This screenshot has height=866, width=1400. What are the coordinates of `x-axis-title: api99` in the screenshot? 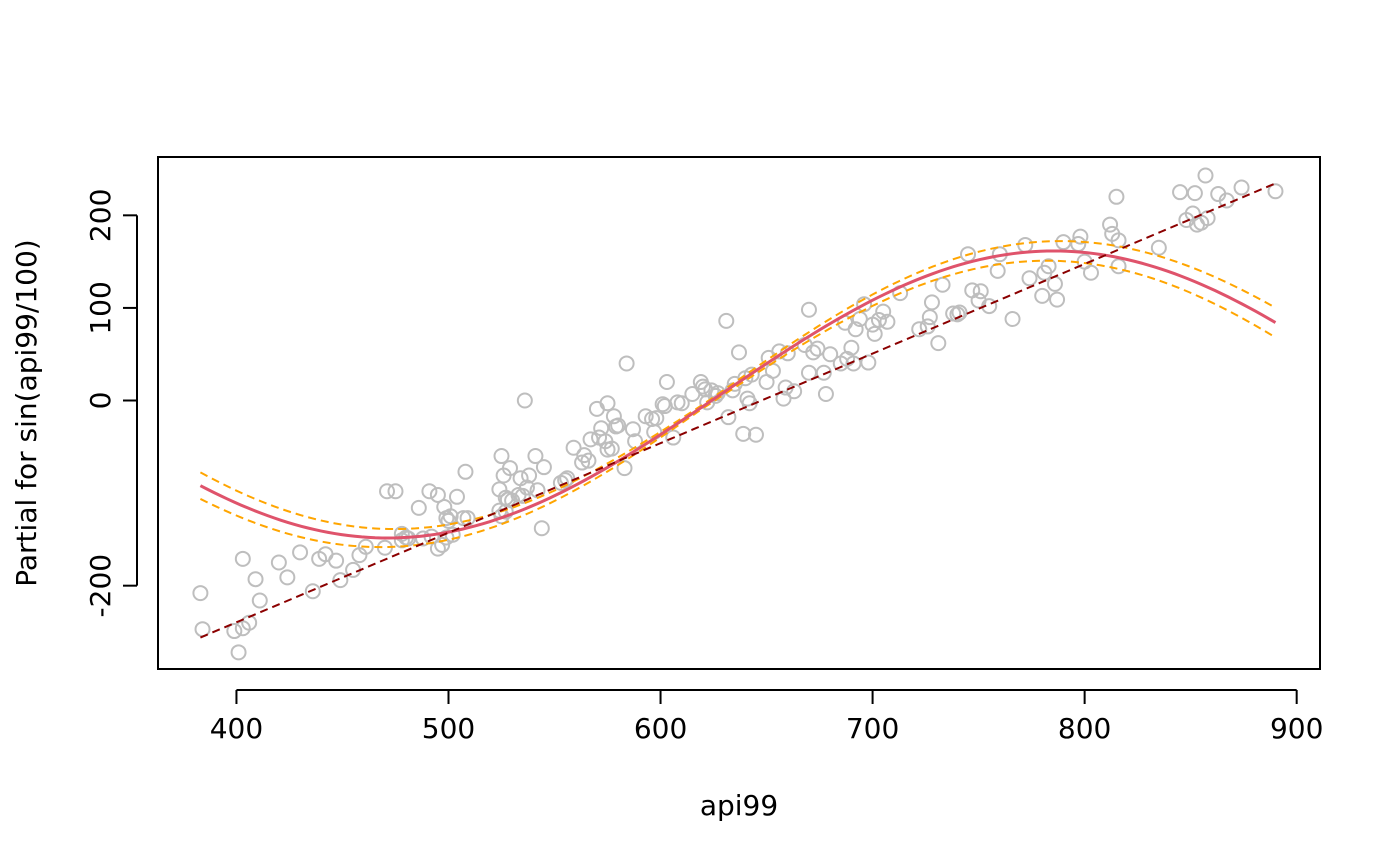 It's located at (739, 805).